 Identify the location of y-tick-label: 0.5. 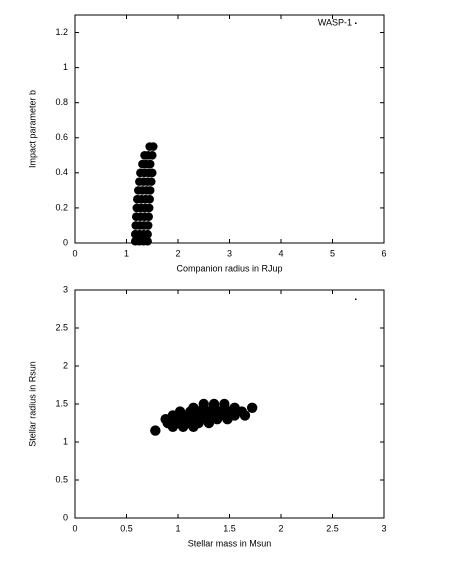
(61, 479).